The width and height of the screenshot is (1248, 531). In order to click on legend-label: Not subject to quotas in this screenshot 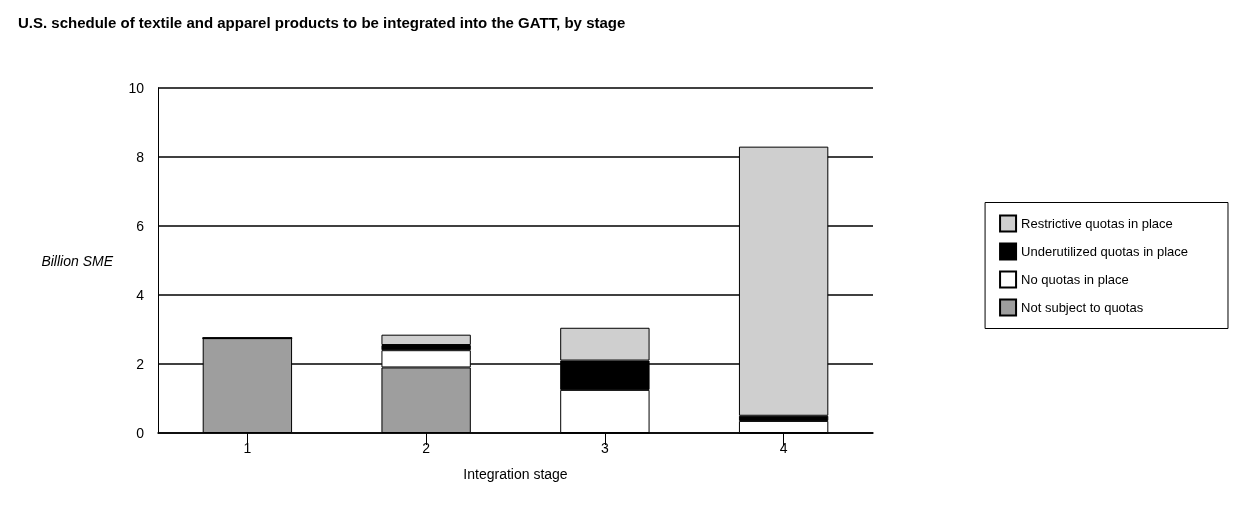, I will do `click(1082, 307)`.